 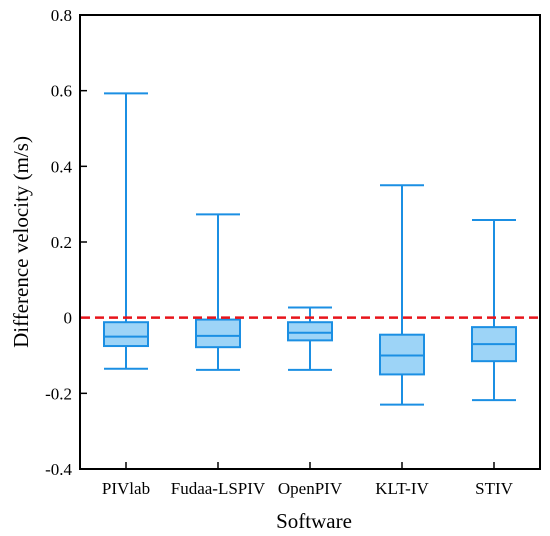 What do you see at coordinates (402, 488) in the screenshot?
I see `x-tick-label: KLT-IV` at bounding box center [402, 488].